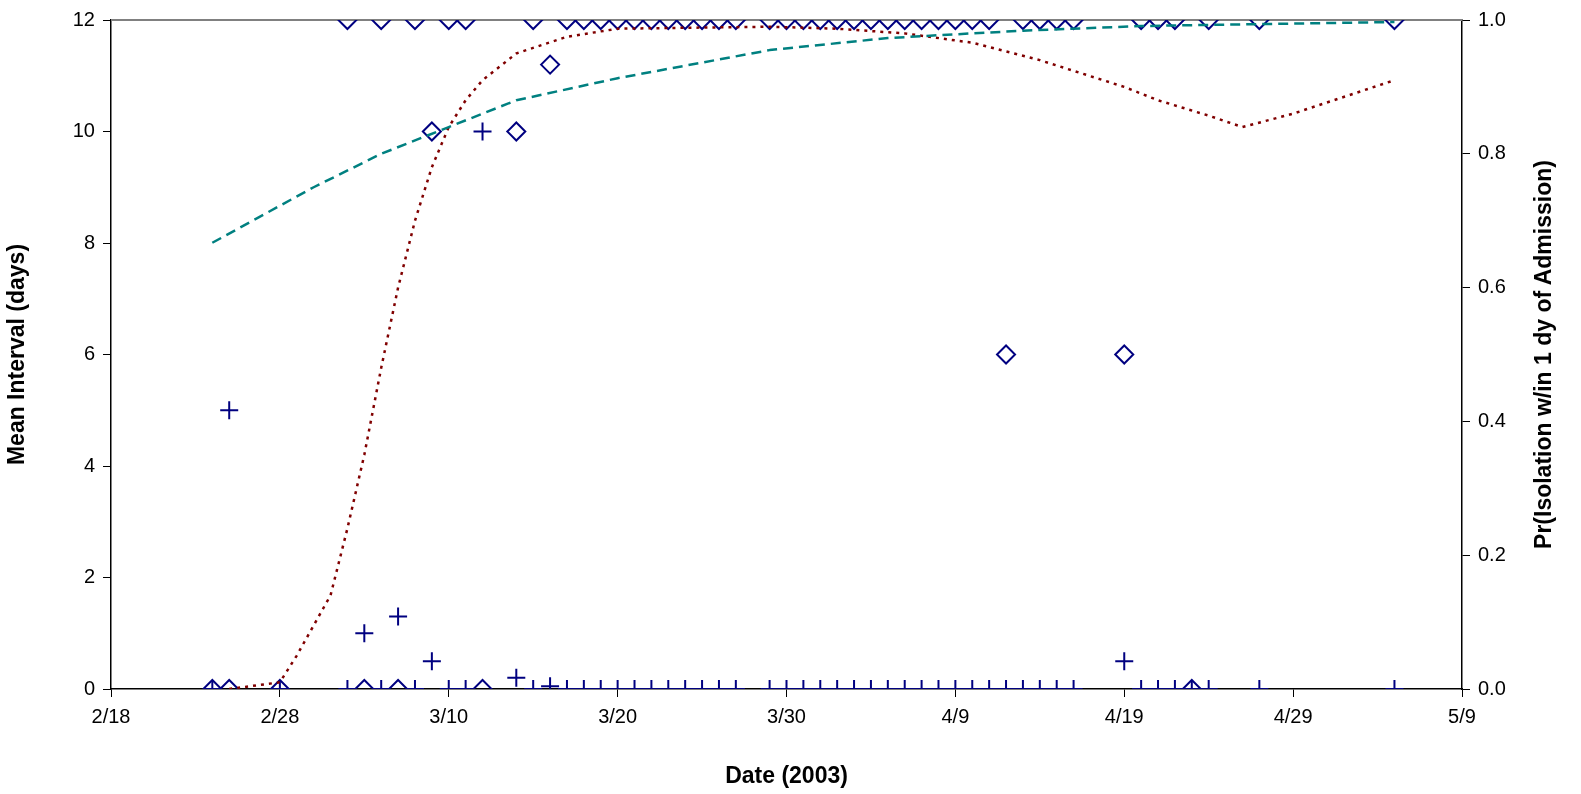 Image resolution: width=1581 pixels, height=794 pixels. Describe the element at coordinates (1462, 715) in the screenshot. I see `x-tick-label: 5/9` at that location.